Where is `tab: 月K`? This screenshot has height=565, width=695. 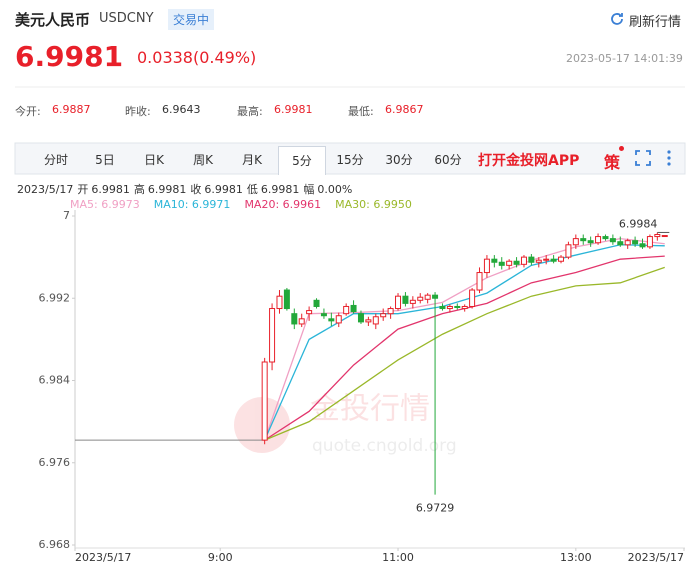
tab: 月K is located at coordinates (252, 160).